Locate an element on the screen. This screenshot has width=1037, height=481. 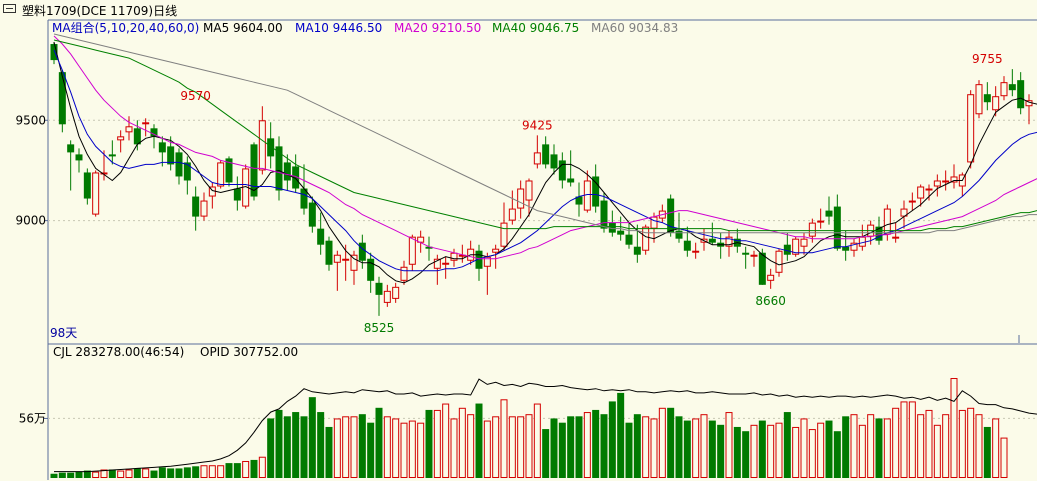
price-axis: 9500 9000 is located at coordinates (31, 170).